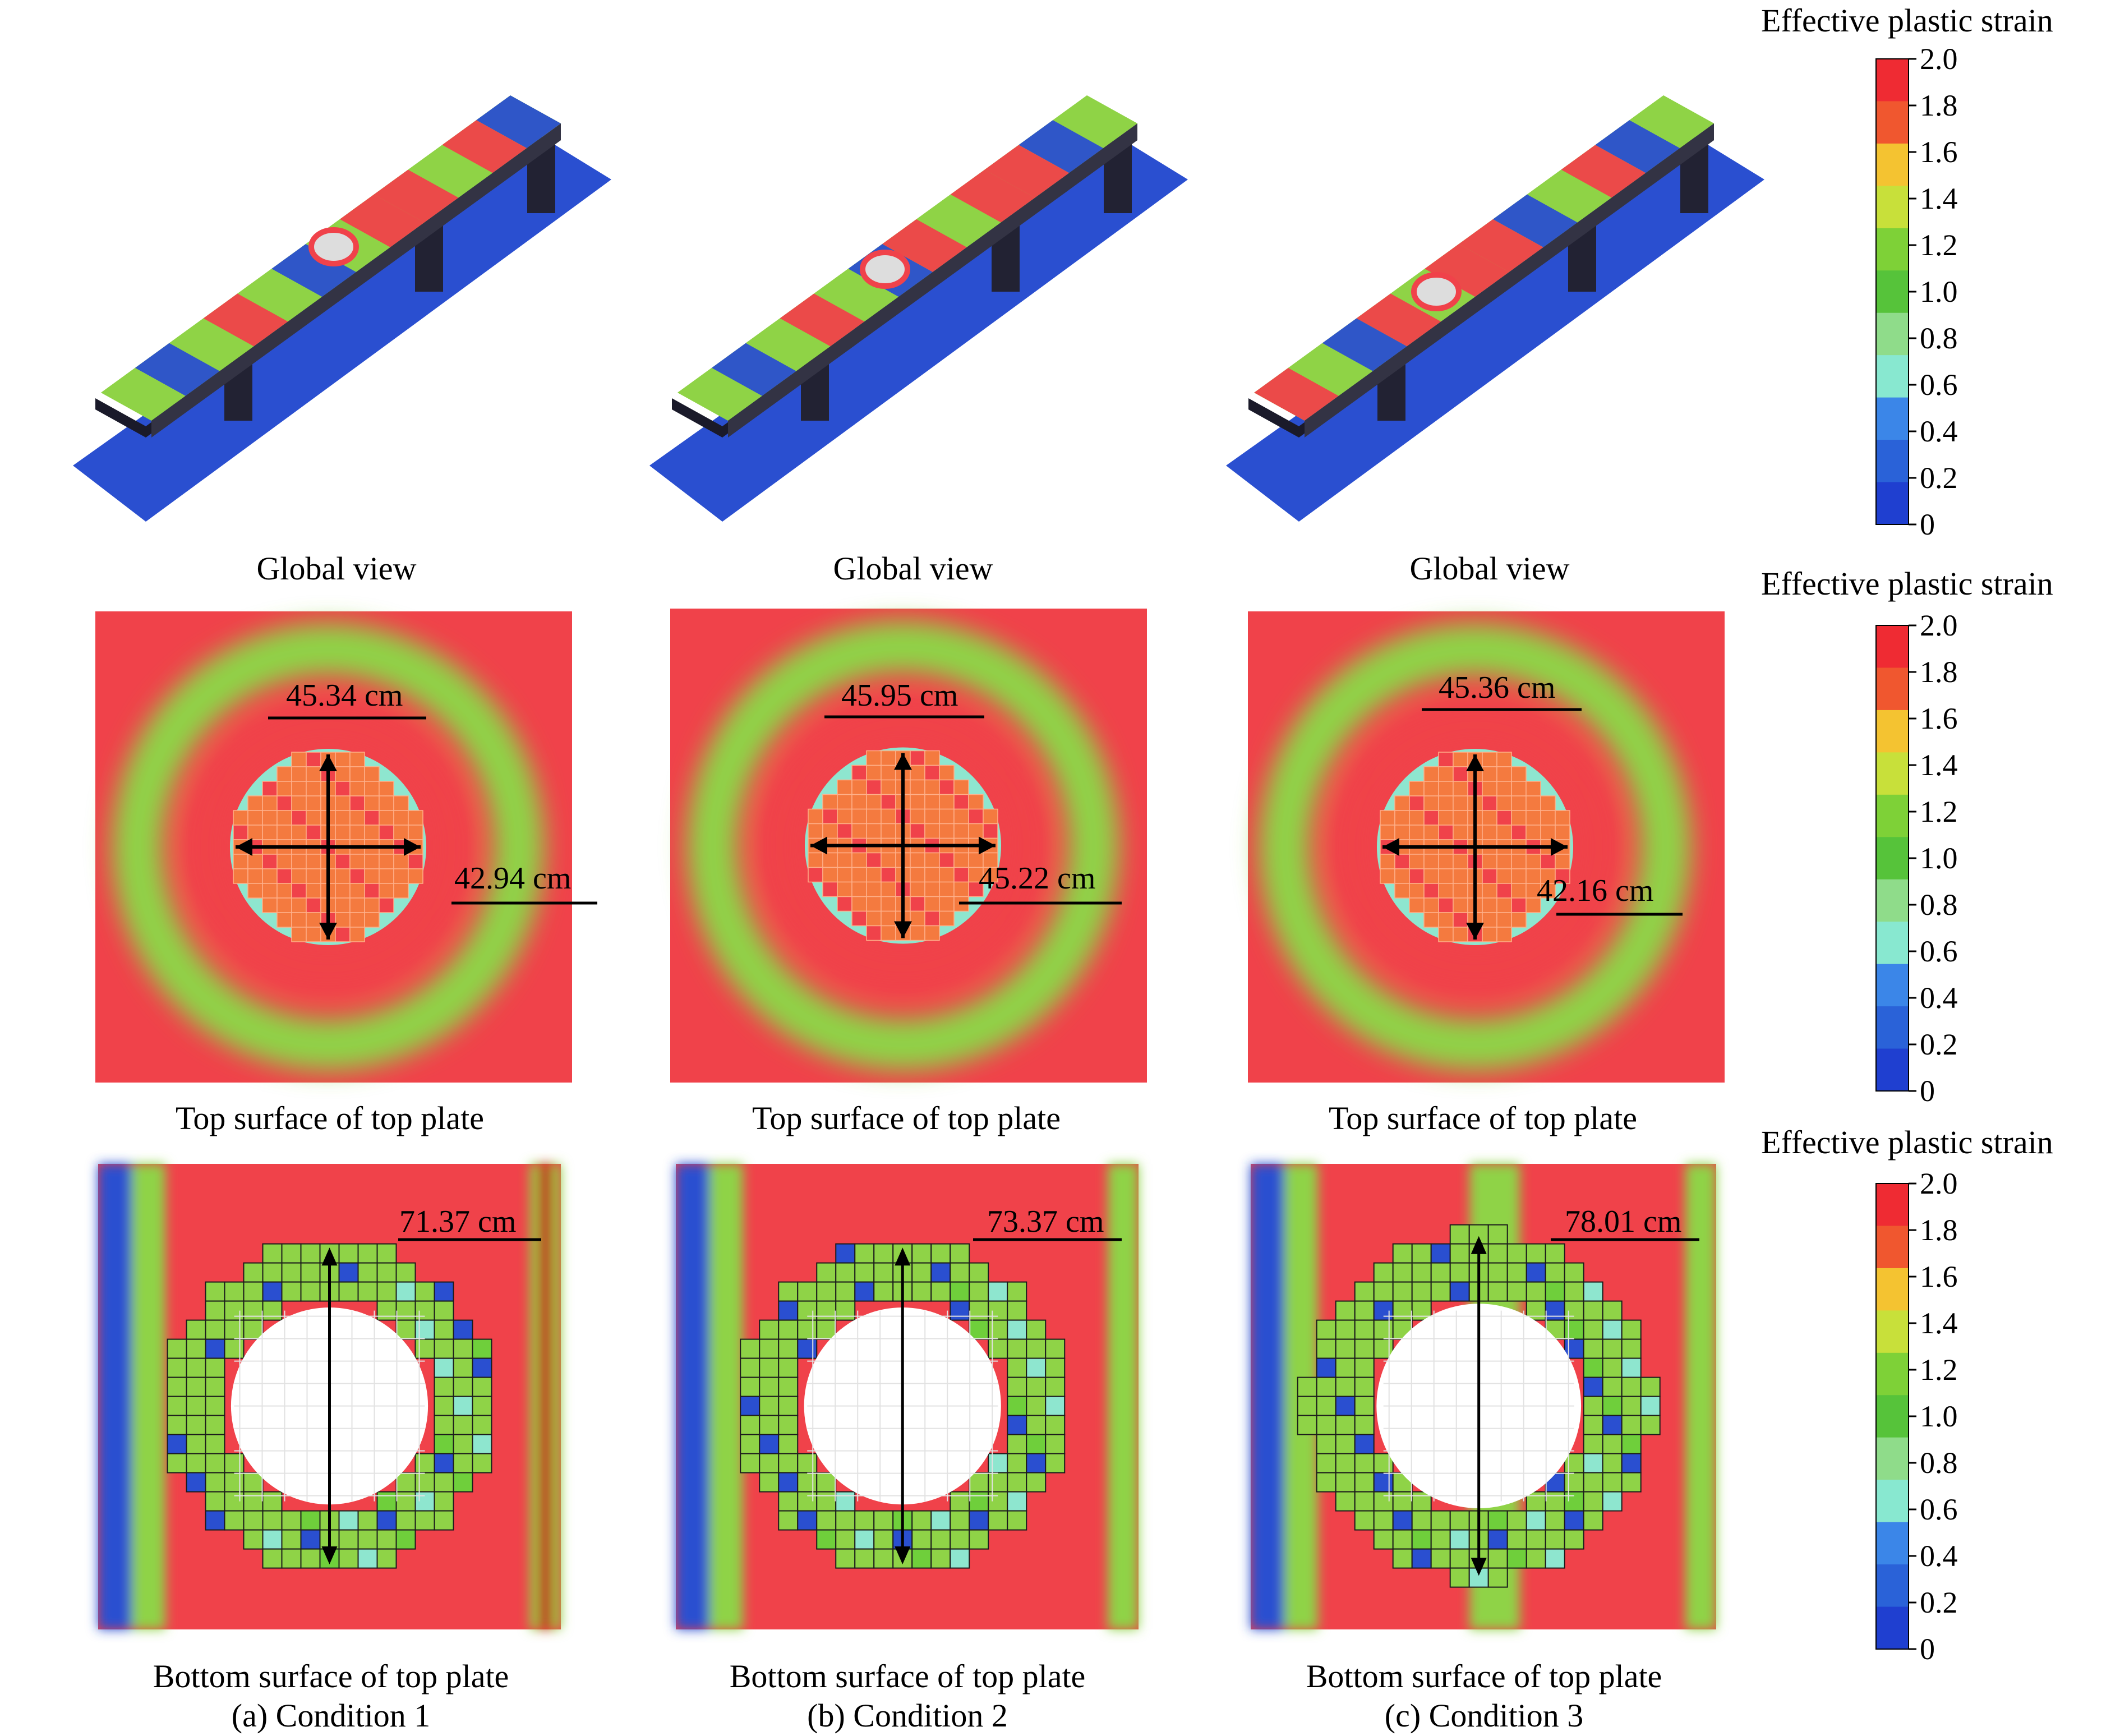 The width and height of the screenshot is (2120, 1736). Describe the element at coordinates (906, 1118) in the screenshot. I see `caption-top-2: Top surface of top plate` at that location.